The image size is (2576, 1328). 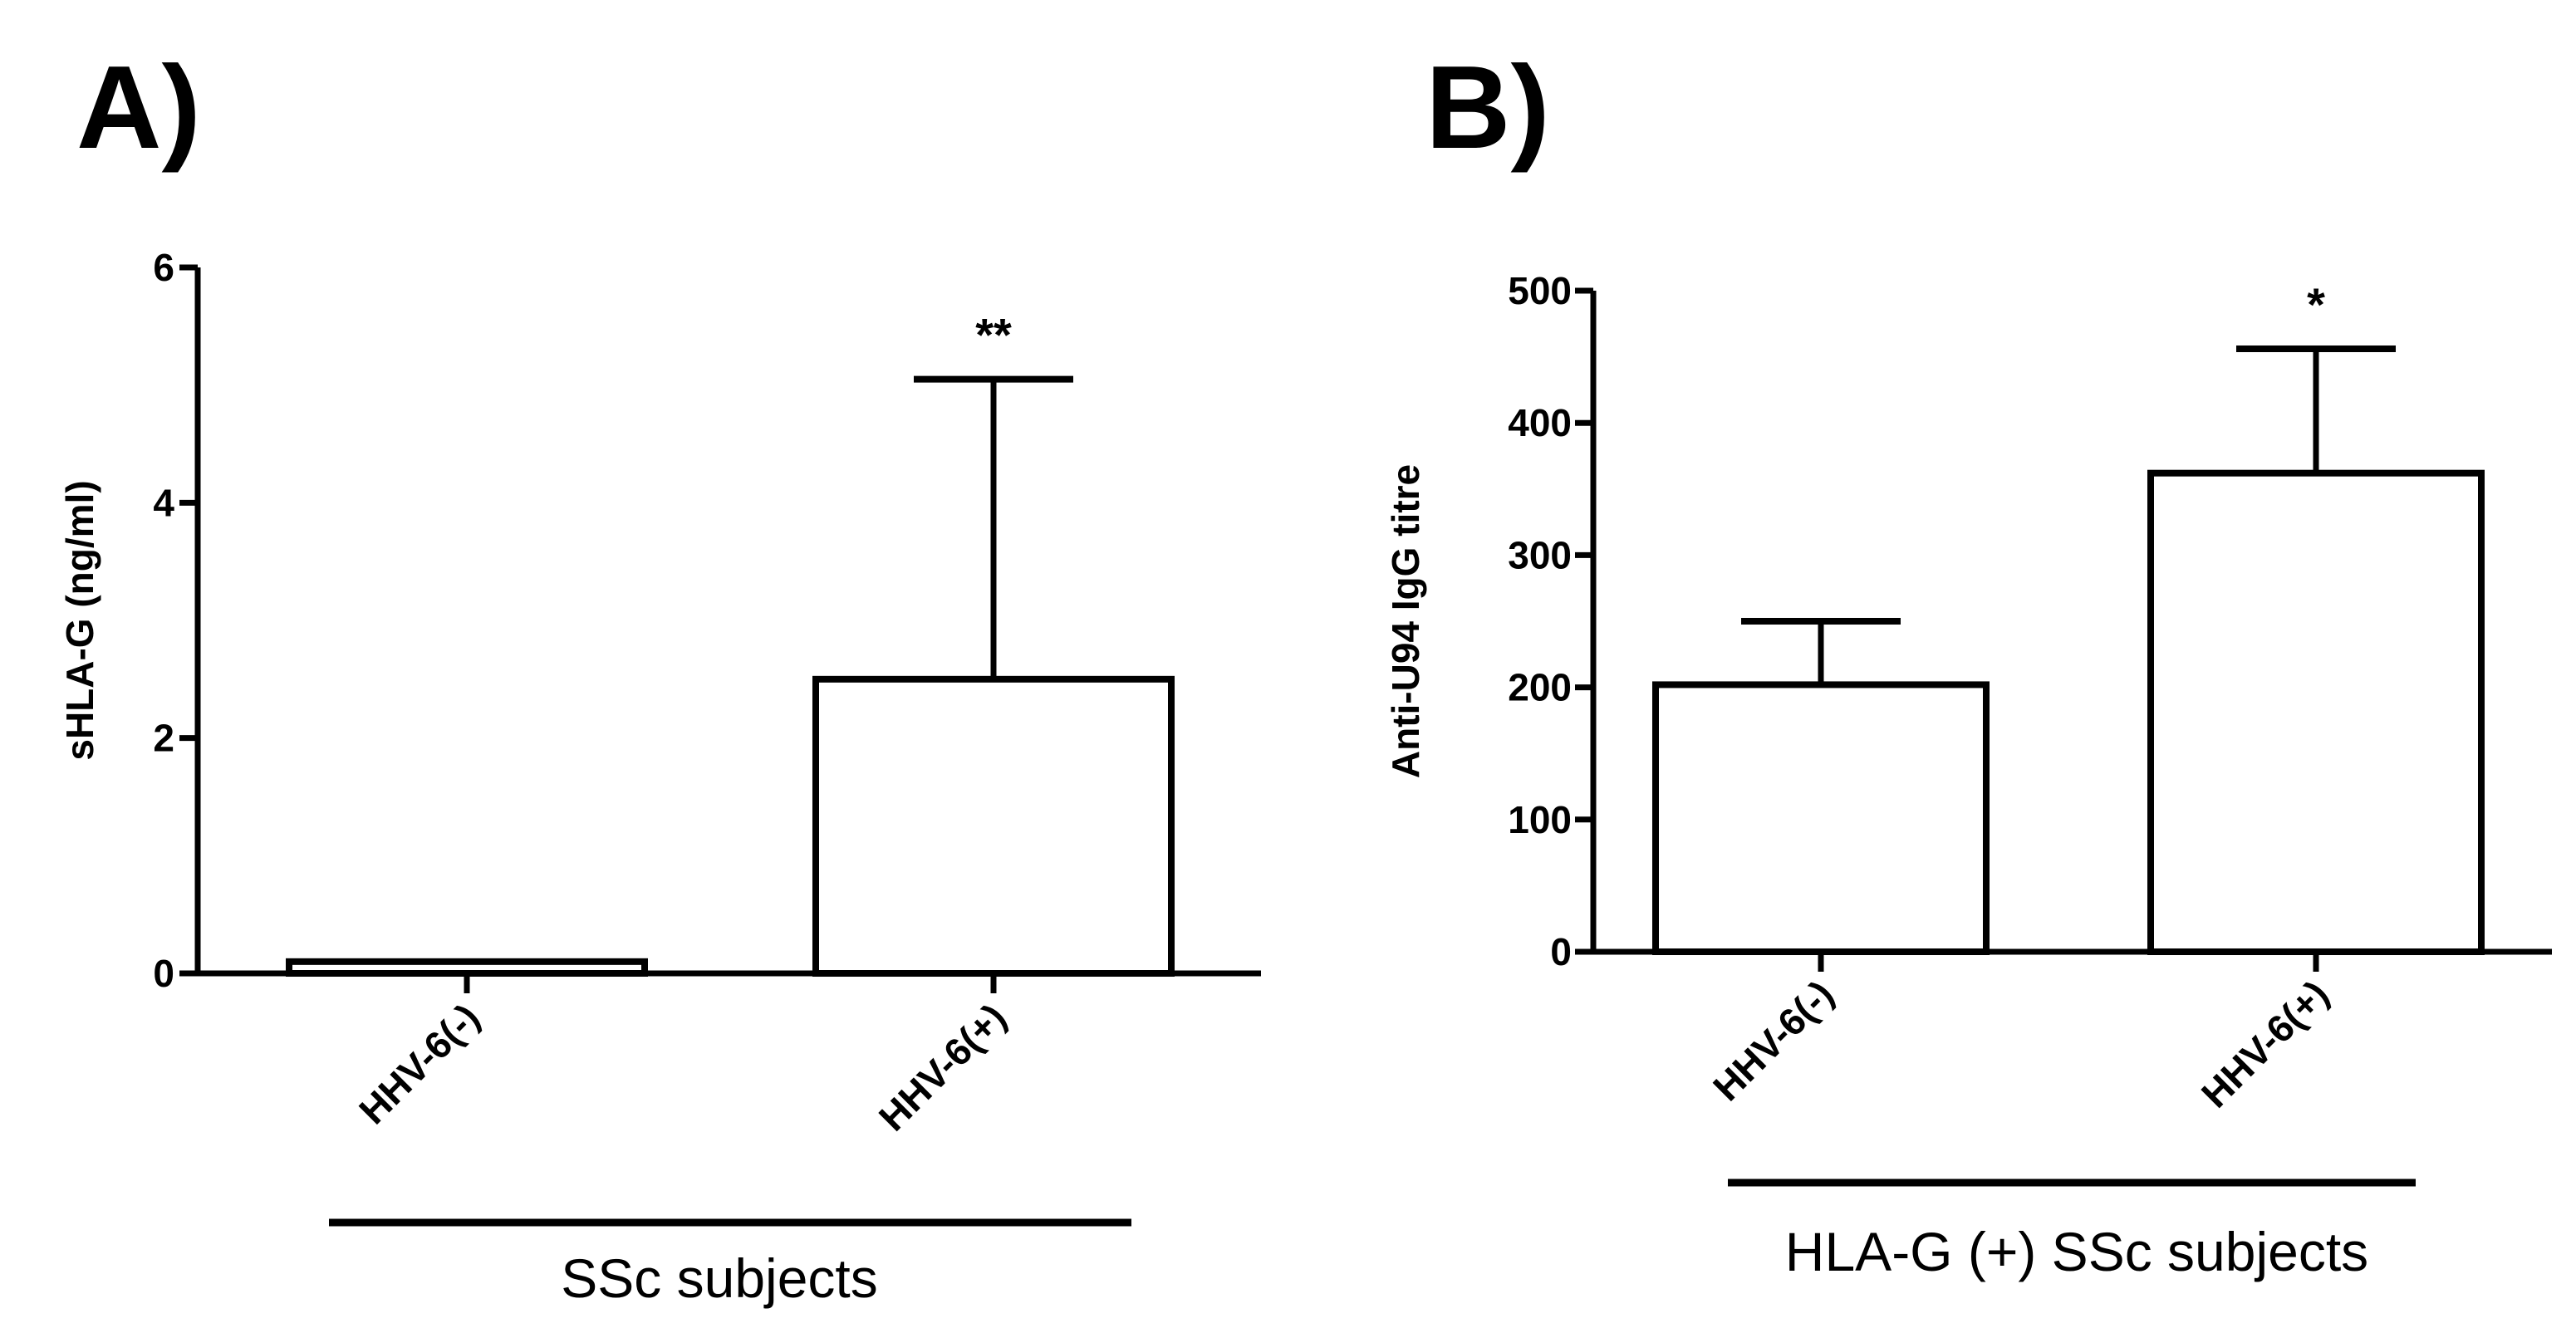 What do you see at coordinates (2076, 1251) in the screenshot?
I see `group-label: HLA-G (+) SSc subjects` at bounding box center [2076, 1251].